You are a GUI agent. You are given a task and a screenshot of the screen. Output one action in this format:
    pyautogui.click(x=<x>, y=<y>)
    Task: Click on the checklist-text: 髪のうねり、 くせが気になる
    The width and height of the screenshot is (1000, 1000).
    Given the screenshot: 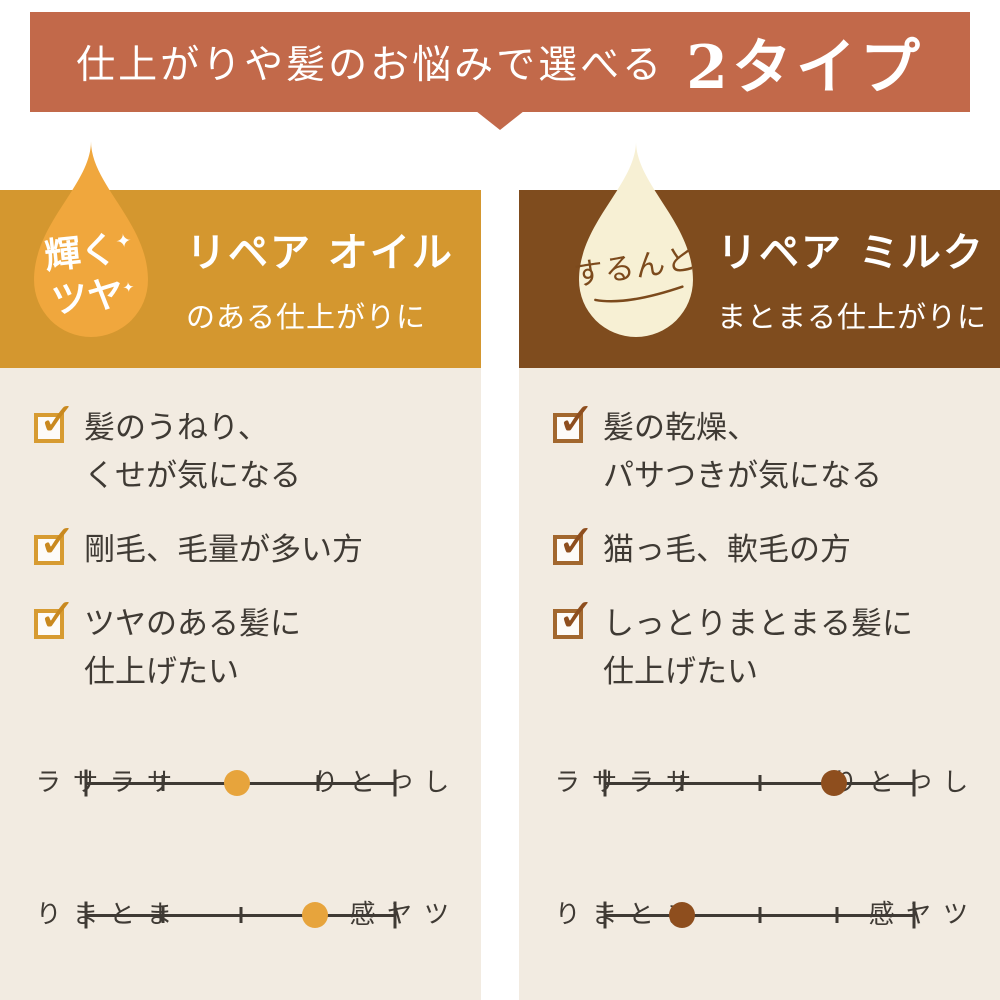 What is the action you would take?
    pyautogui.click(x=192, y=452)
    